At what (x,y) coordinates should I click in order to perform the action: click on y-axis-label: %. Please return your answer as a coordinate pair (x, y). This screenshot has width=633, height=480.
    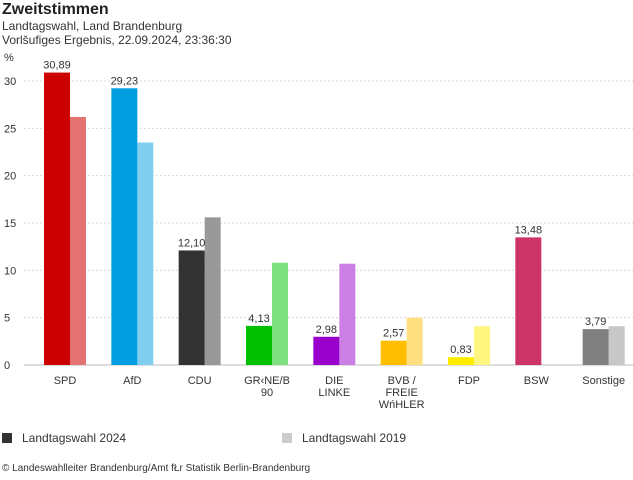
    Looking at the image, I should click on (9, 58).